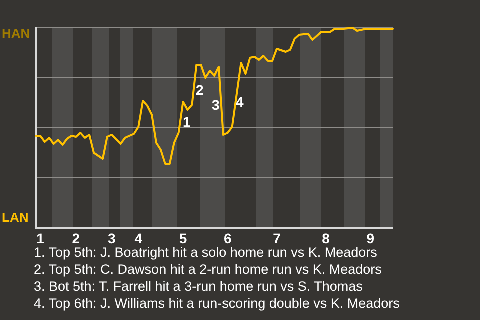 The image size is (480, 320). What do you see at coordinates (200, 90) in the screenshot?
I see `annotation: 2` at bounding box center [200, 90].